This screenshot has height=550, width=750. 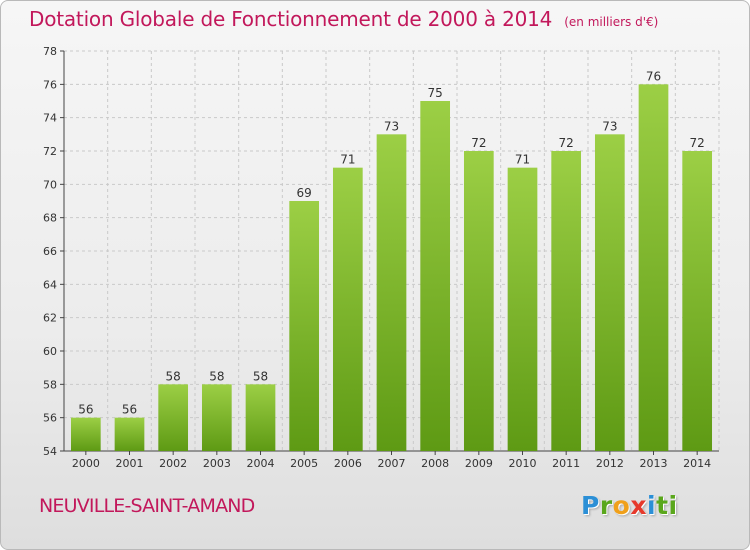 I want to click on logo-letter: P, so click(x=590, y=505).